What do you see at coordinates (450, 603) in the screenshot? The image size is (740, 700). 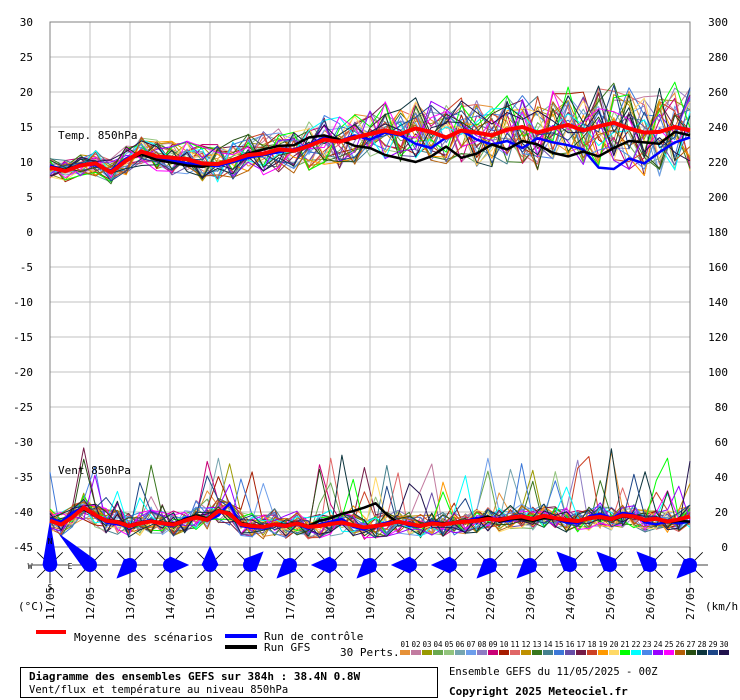 I see `date-label: 21/05` at bounding box center [450, 603].